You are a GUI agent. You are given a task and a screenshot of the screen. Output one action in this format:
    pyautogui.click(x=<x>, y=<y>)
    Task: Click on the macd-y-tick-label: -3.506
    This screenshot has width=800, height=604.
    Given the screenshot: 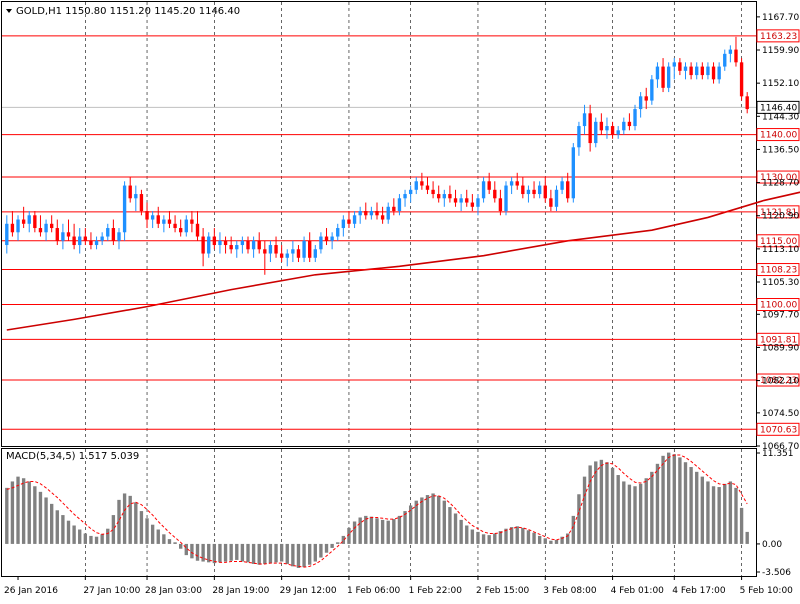 What is the action you would take?
    pyautogui.click(x=776, y=573)
    